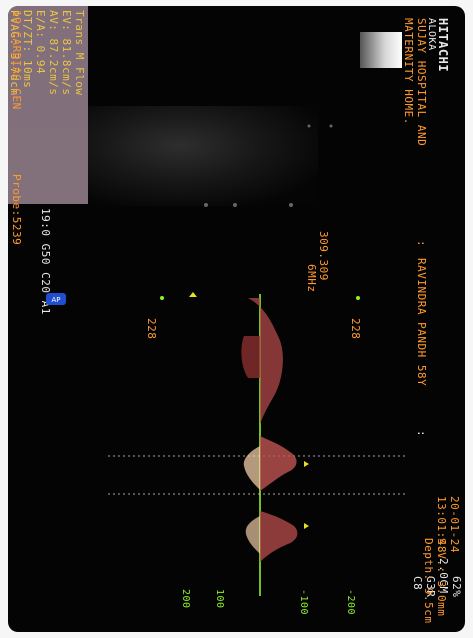  Describe the element at coordinates (203, 156) in the screenshot. I see `b-mode-image` at that location.